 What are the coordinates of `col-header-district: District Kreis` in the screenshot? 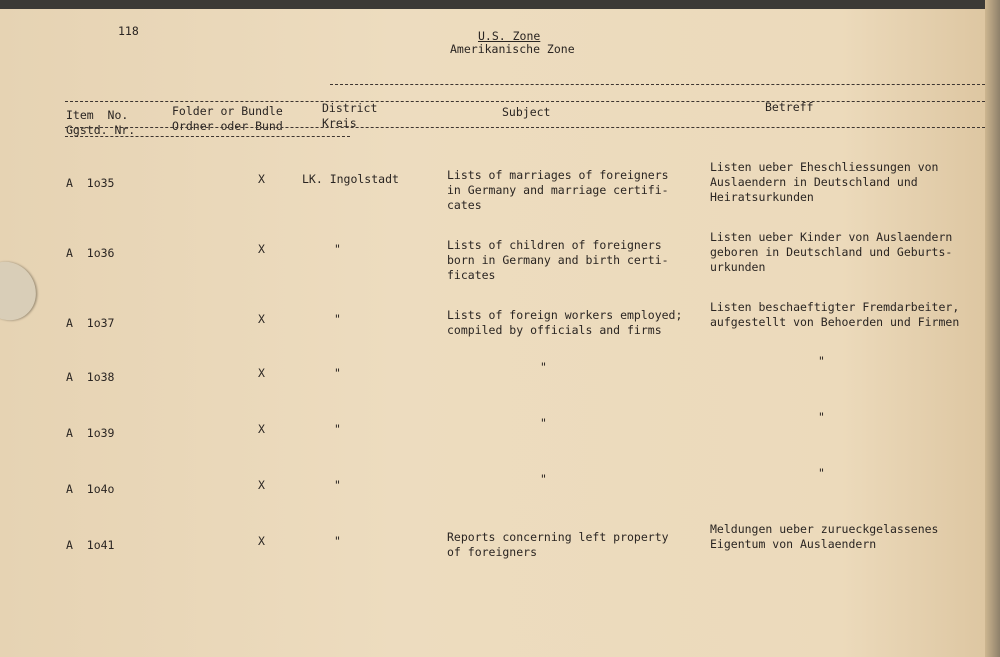 It's located at (350, 115).